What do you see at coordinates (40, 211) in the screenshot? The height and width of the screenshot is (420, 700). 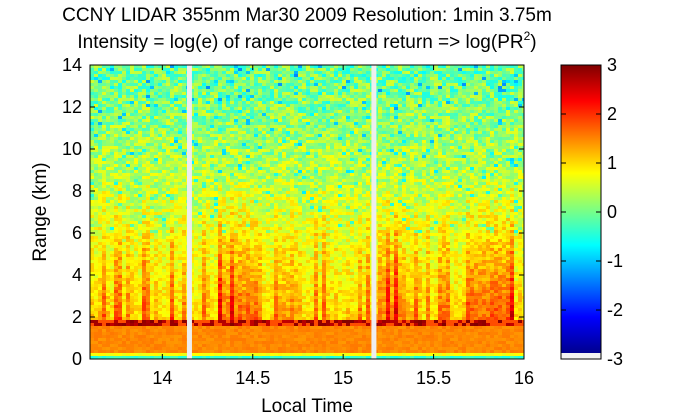 I see `y-axis-label: Range (km)` at bounding box center [40, 211].